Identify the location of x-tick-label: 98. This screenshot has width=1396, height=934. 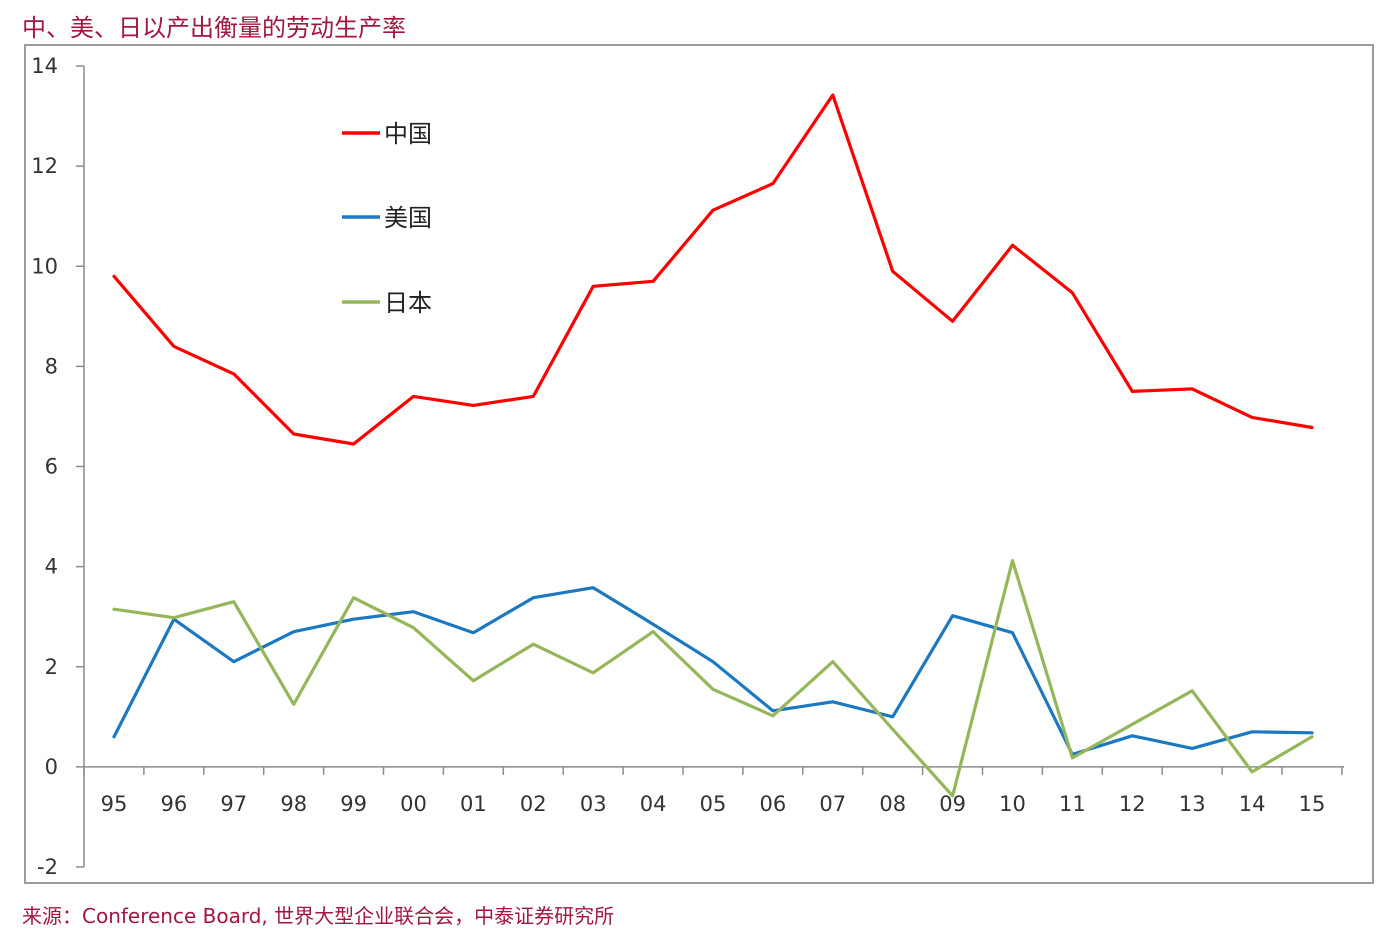
(293, 804).